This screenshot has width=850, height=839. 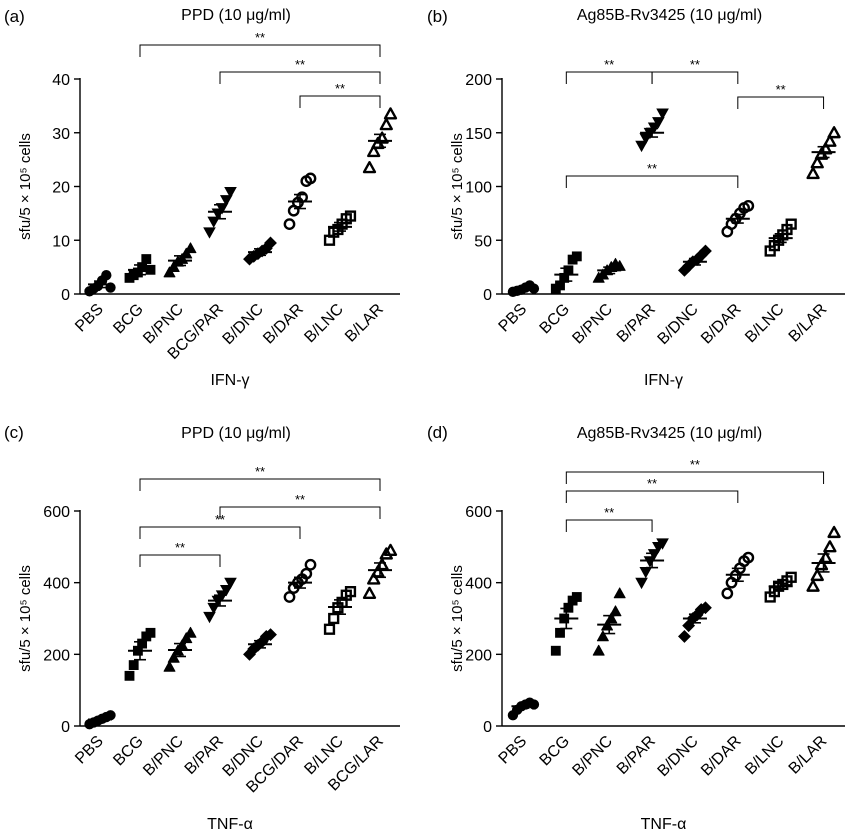 I want to click on x-category-label: B/LAR, so click(x=808, y=323).